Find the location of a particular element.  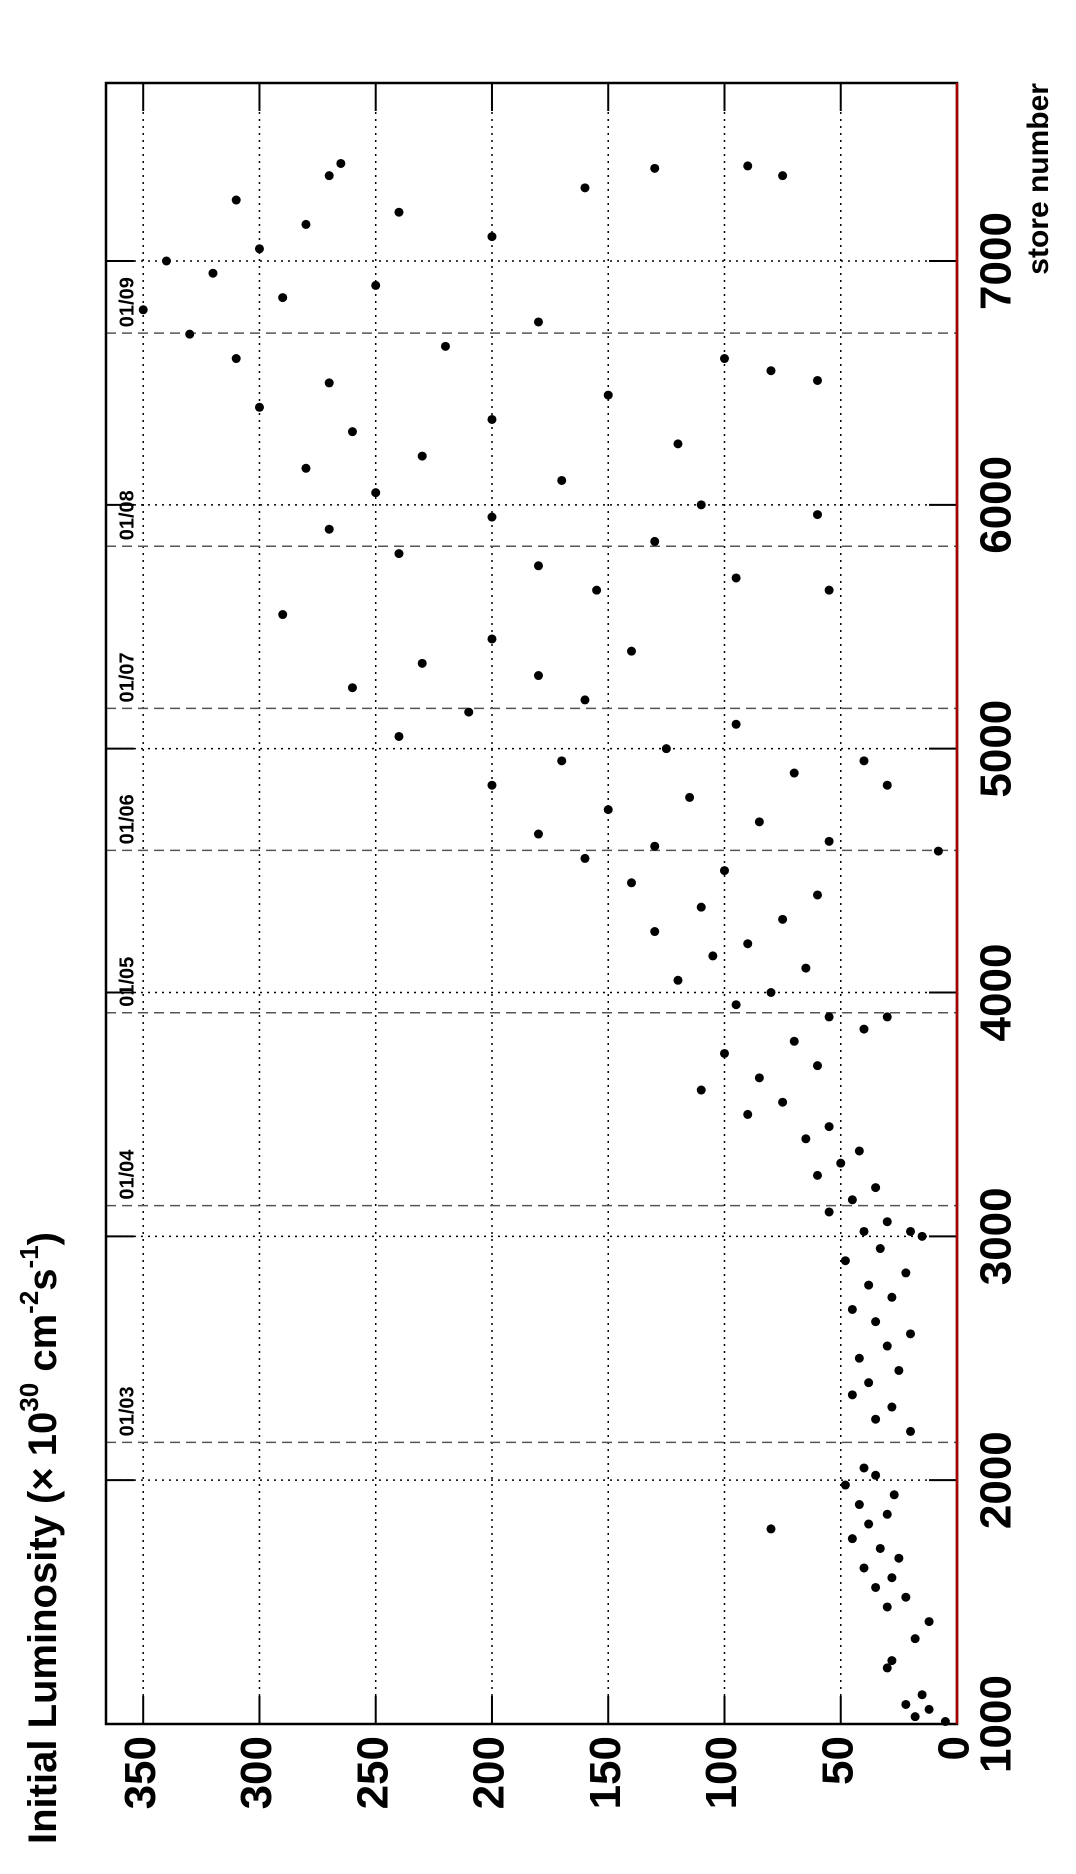

y-tick-label: 250 is located at coordinates (372, 1772).